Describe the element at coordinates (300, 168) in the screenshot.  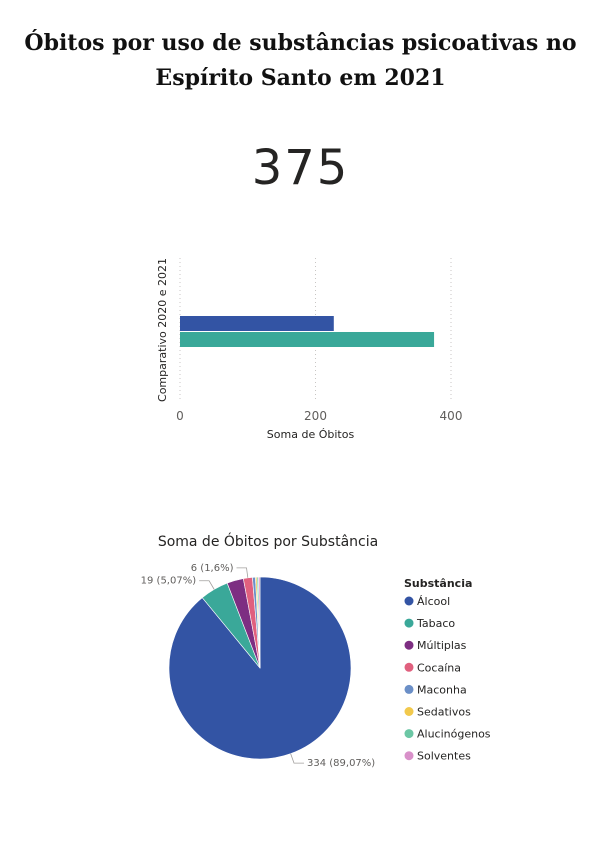
I see `kpi-total-value: 375` at that location.